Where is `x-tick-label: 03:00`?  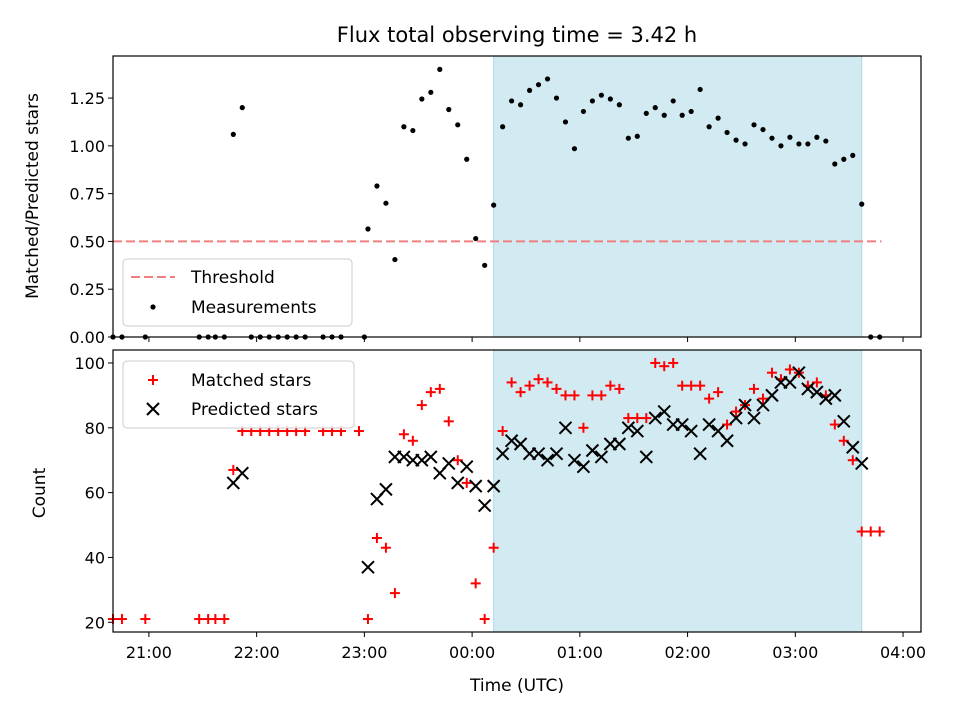
x-tick-label: 03:00 is located at coordinates (795, 652).